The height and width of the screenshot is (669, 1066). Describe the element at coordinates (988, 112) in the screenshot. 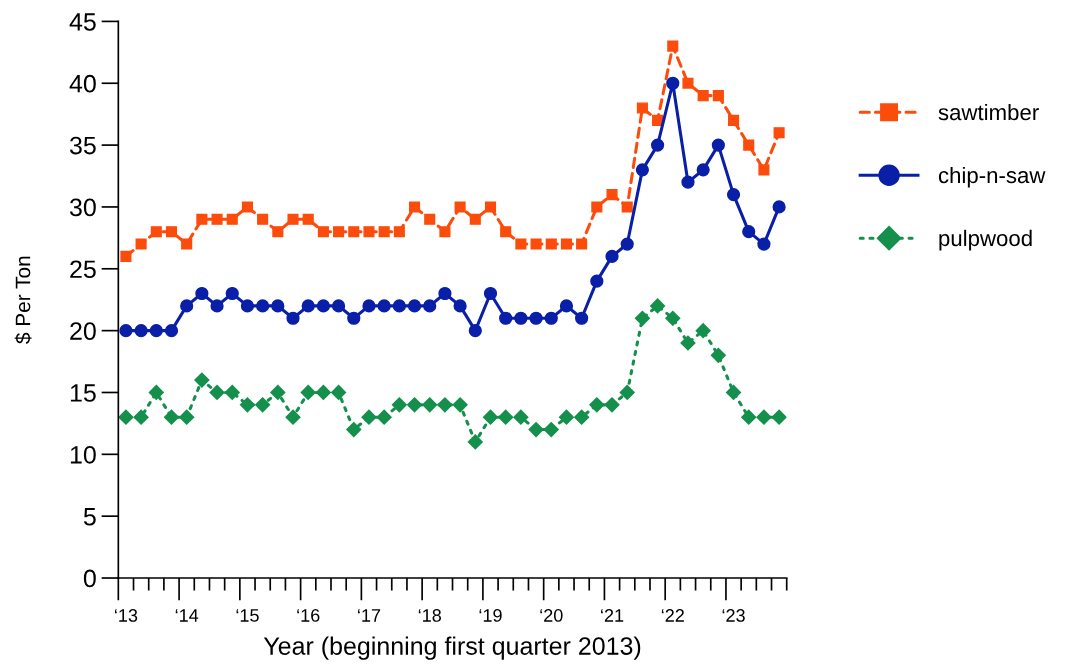

I see `legend-label: sawtimber` at that location.